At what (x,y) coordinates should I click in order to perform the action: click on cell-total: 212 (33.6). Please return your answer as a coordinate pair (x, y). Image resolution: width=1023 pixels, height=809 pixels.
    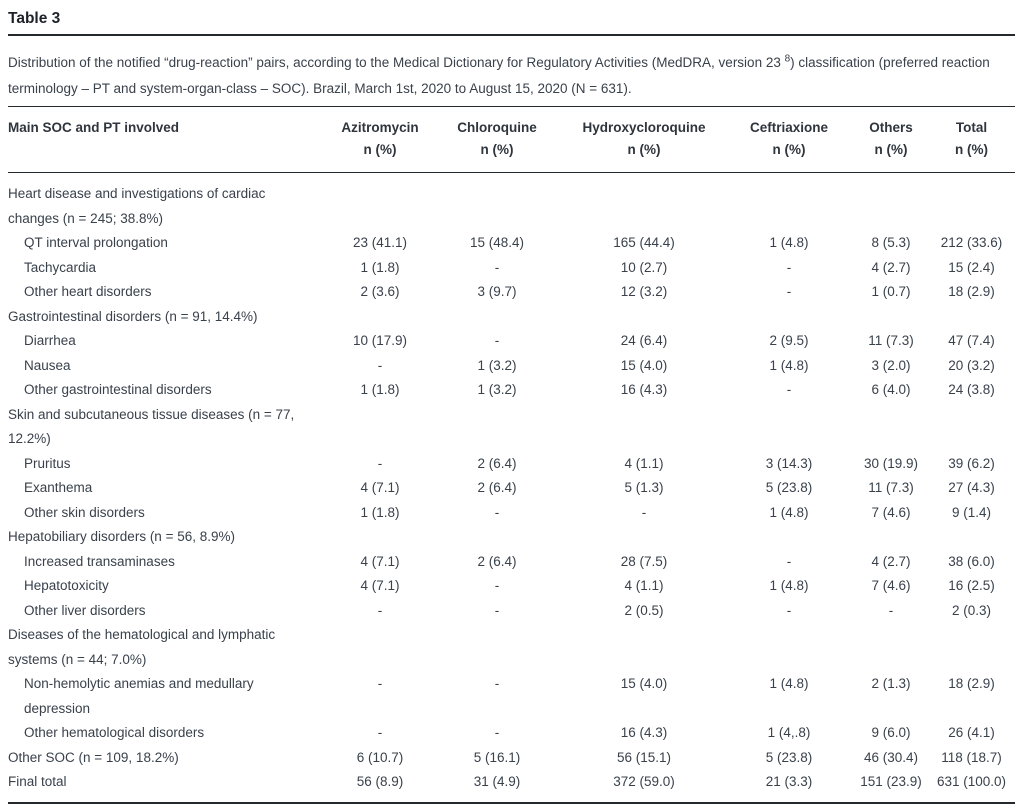
    Looking at the image, I should click on (971, 242).